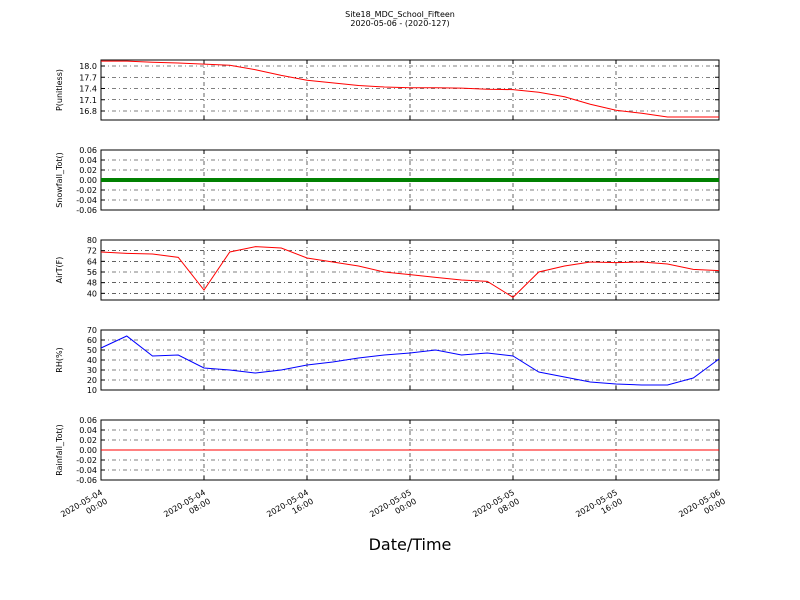 This screenshot has width=800, height=600. I want to click on panel: 16.8 17.1 17.4 17.7 18.0 P(unitless), so click(387, 90).